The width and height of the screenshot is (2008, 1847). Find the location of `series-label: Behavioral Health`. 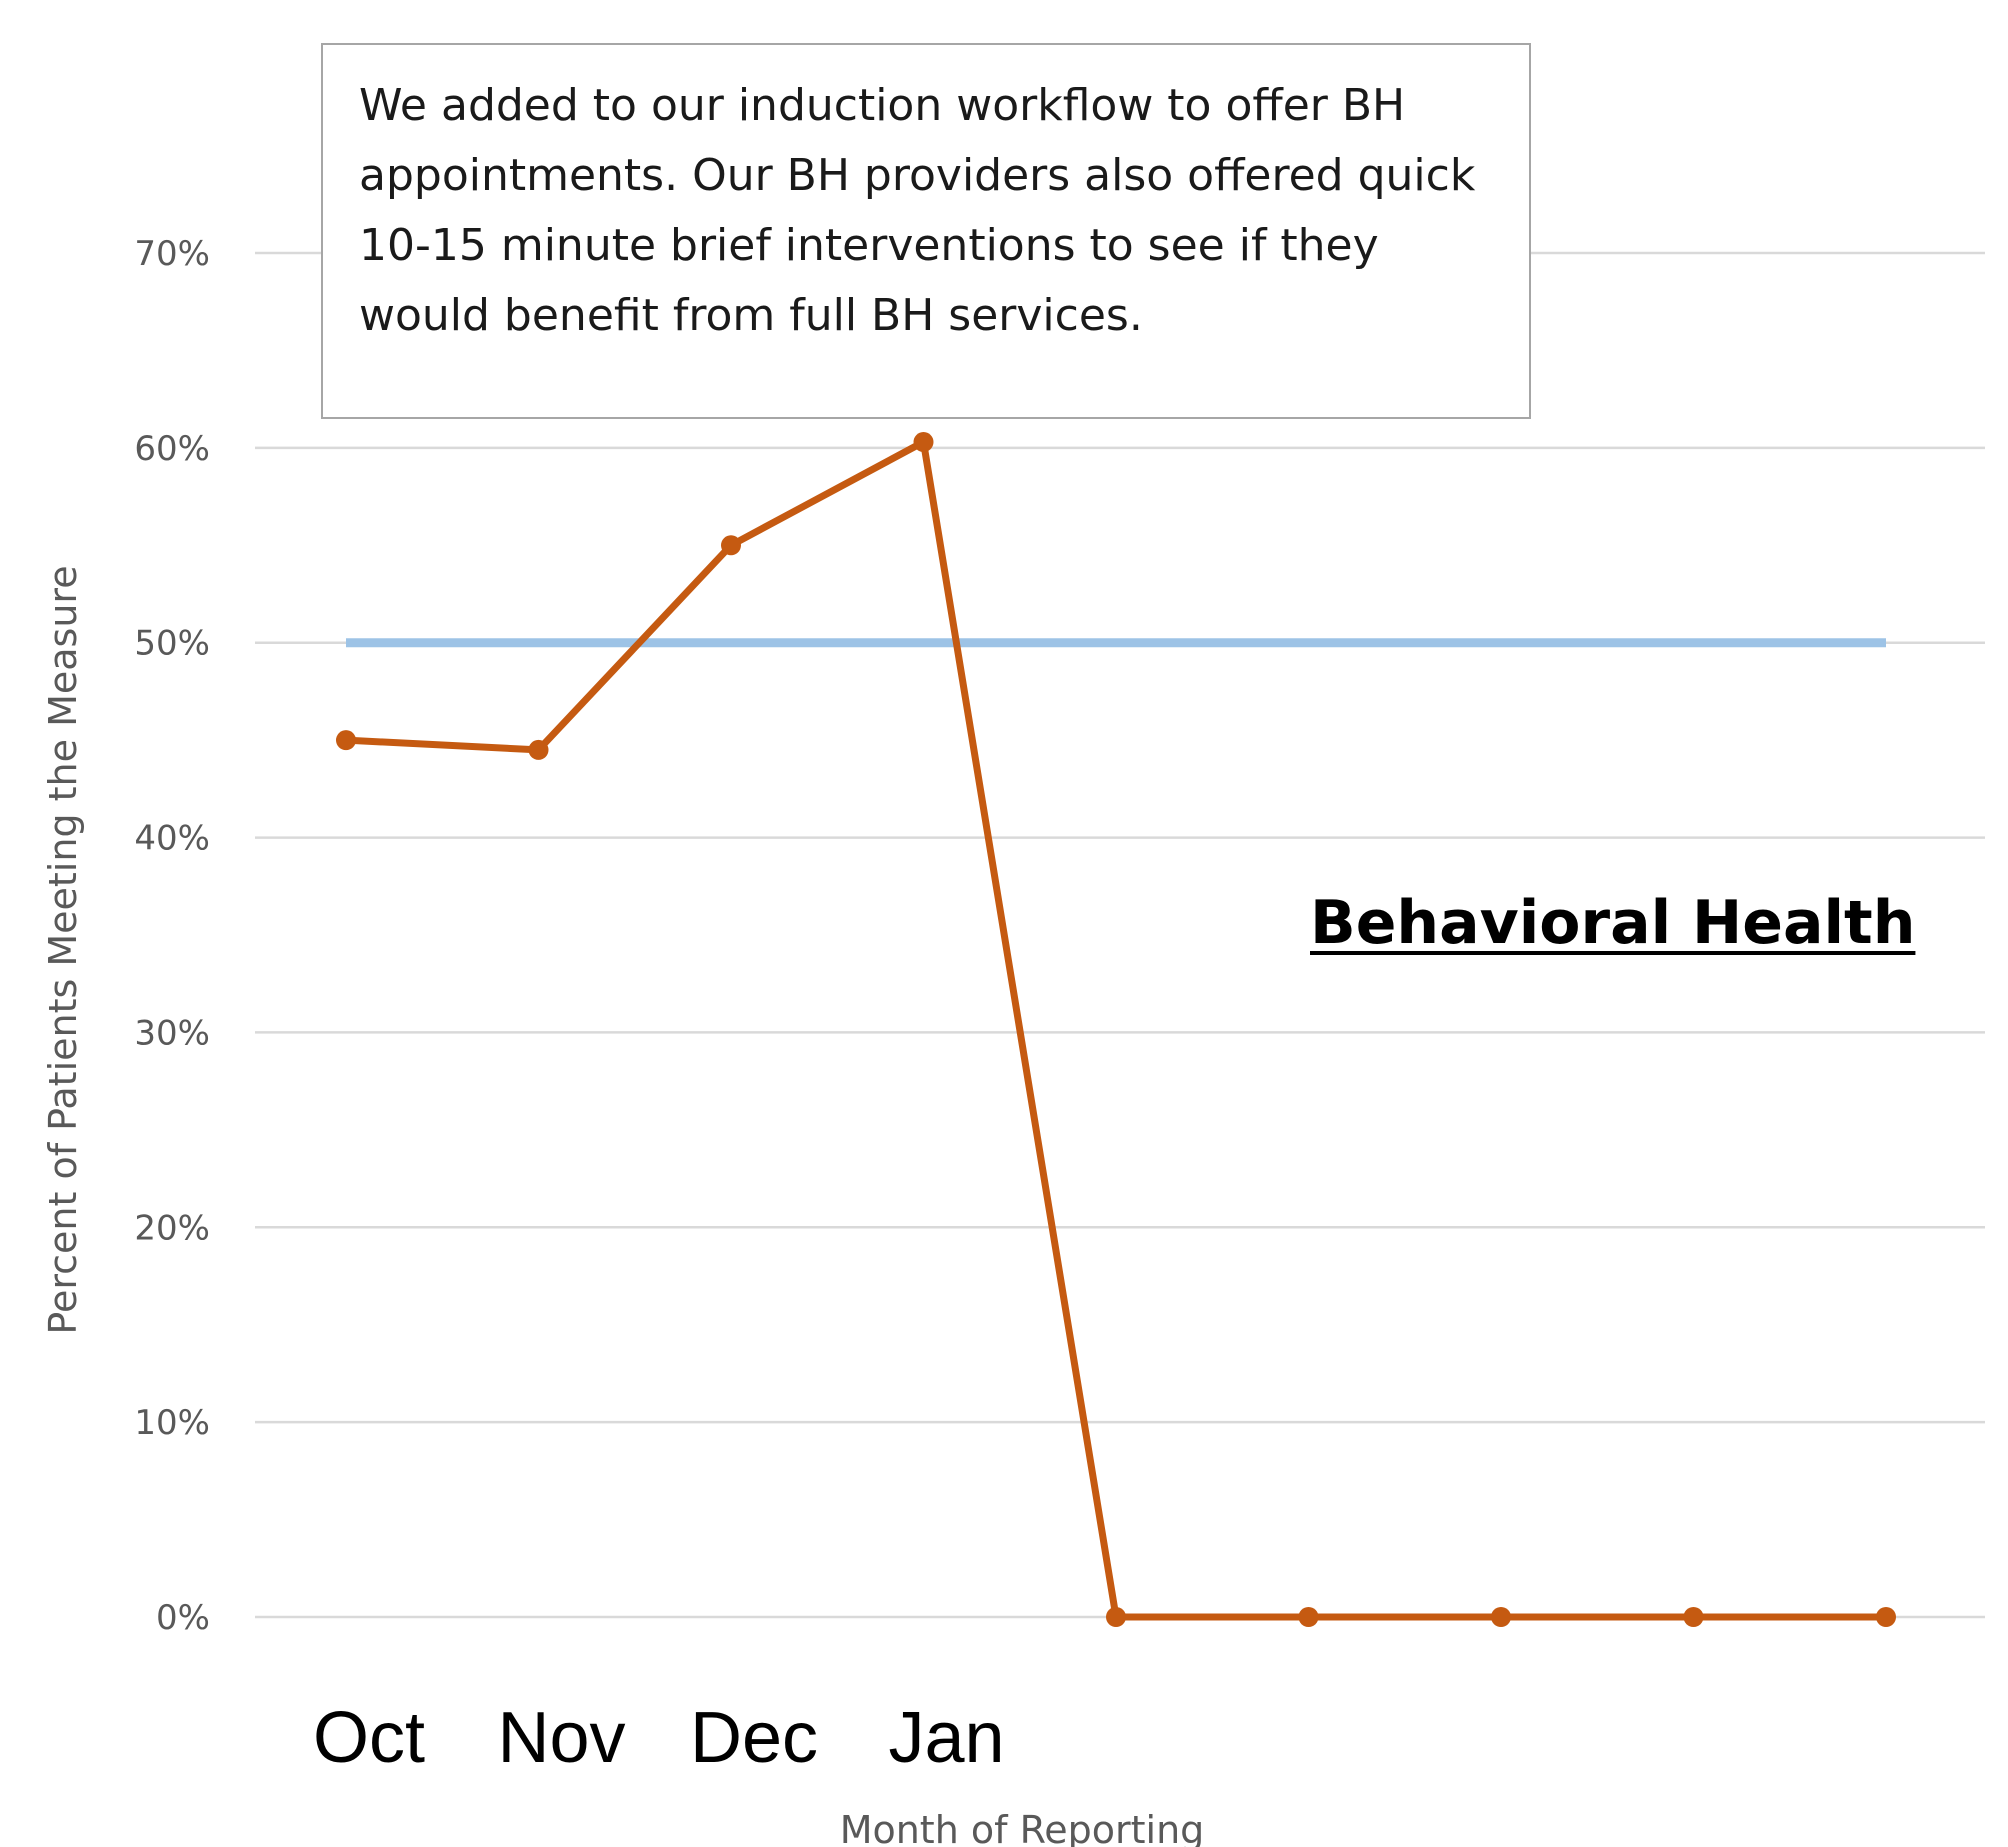

series-label: Behavioral Health is located at coordinates (1613, 923).